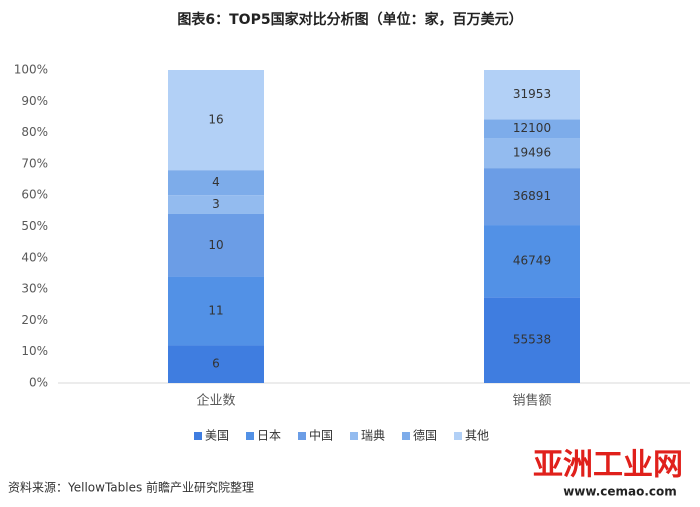 The width and height of the screenshot is (700, 507). What do you see at coordinates (215, 401) in the screenshot?
I see `x-tick-label: 企业数` at bounding box center [215, 401].